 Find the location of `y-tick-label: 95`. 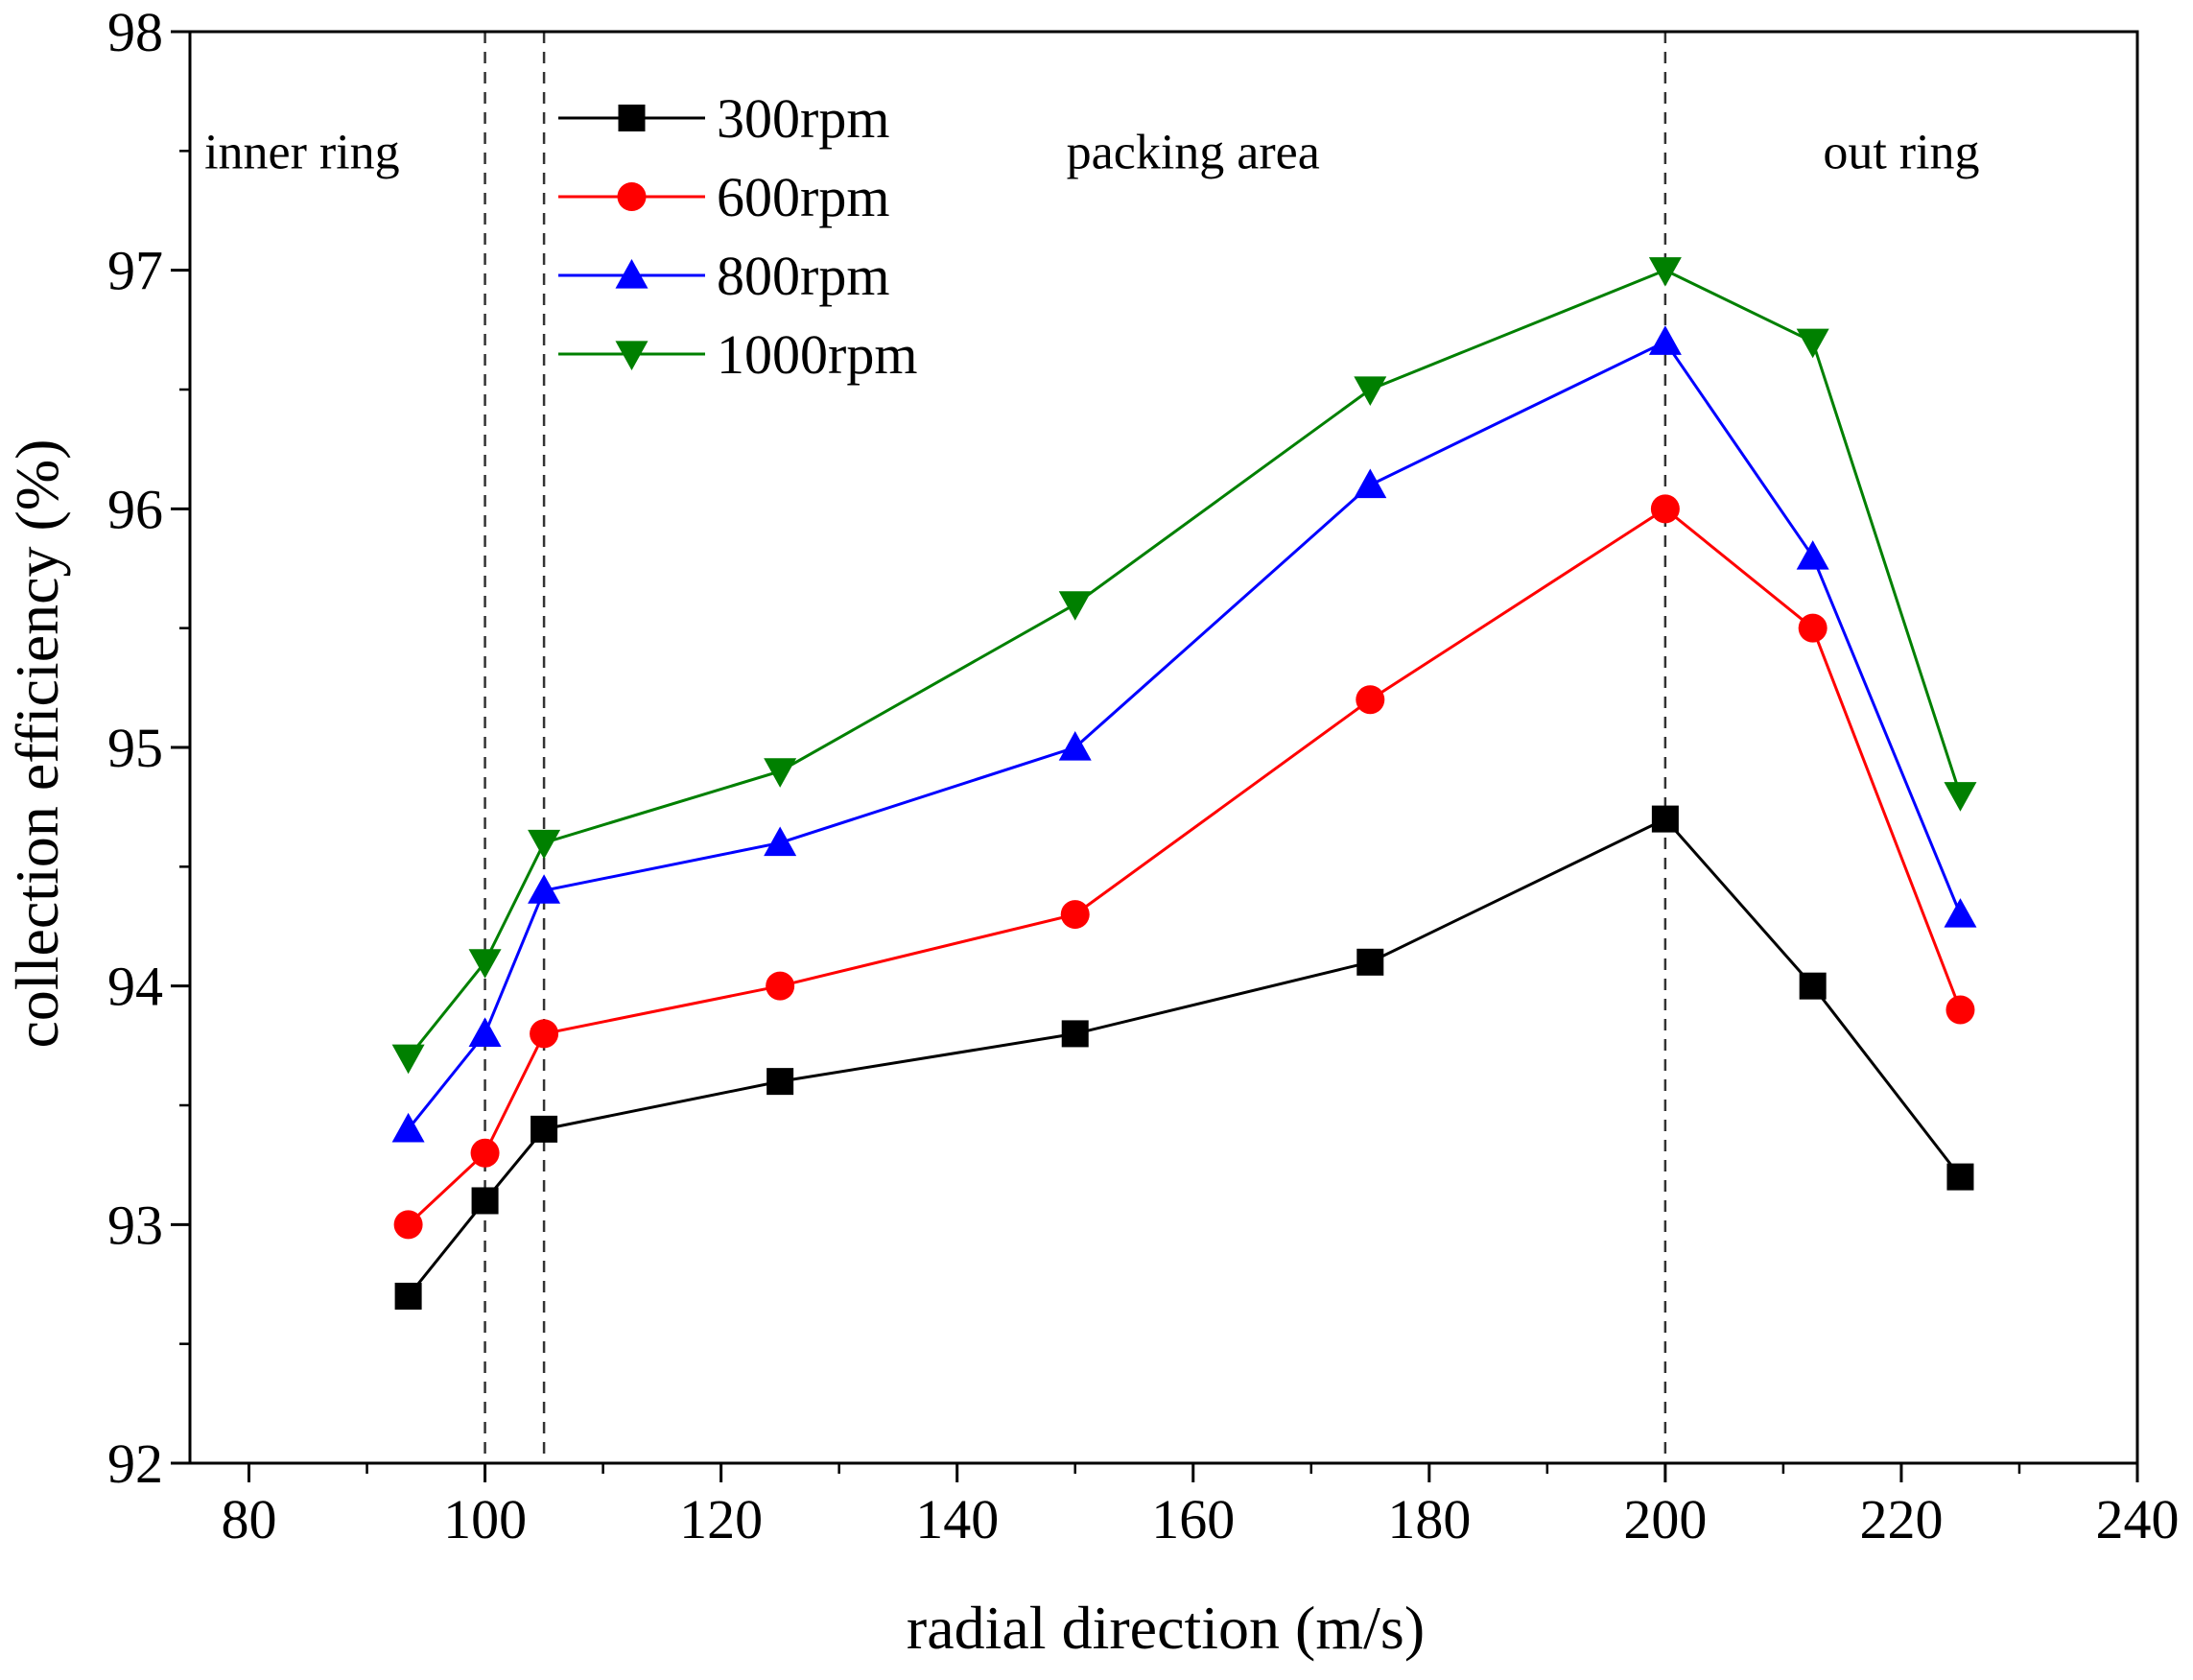

y-tick-label: 95 is located at coordinates (135, 748).